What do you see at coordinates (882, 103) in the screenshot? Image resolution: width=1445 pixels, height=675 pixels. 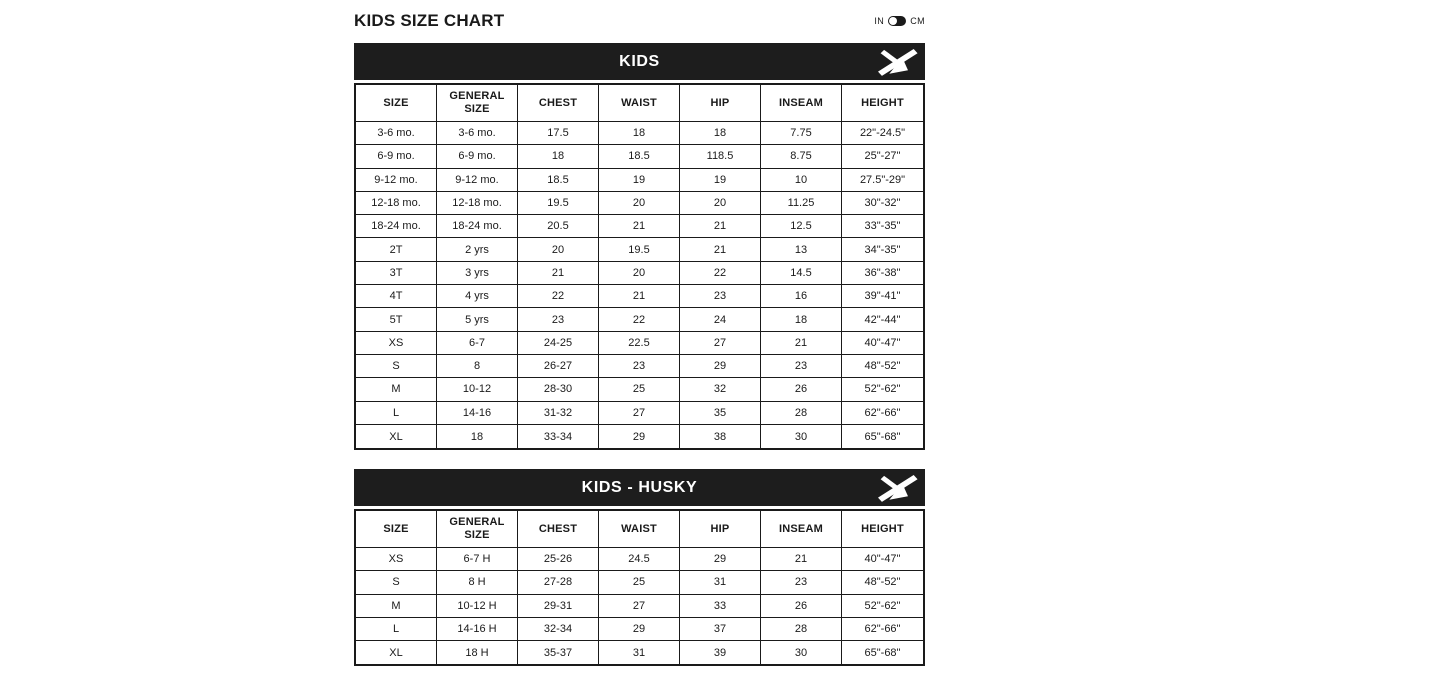 I see `column-header-height: HEIGHT` at bounding box center [882, 103].